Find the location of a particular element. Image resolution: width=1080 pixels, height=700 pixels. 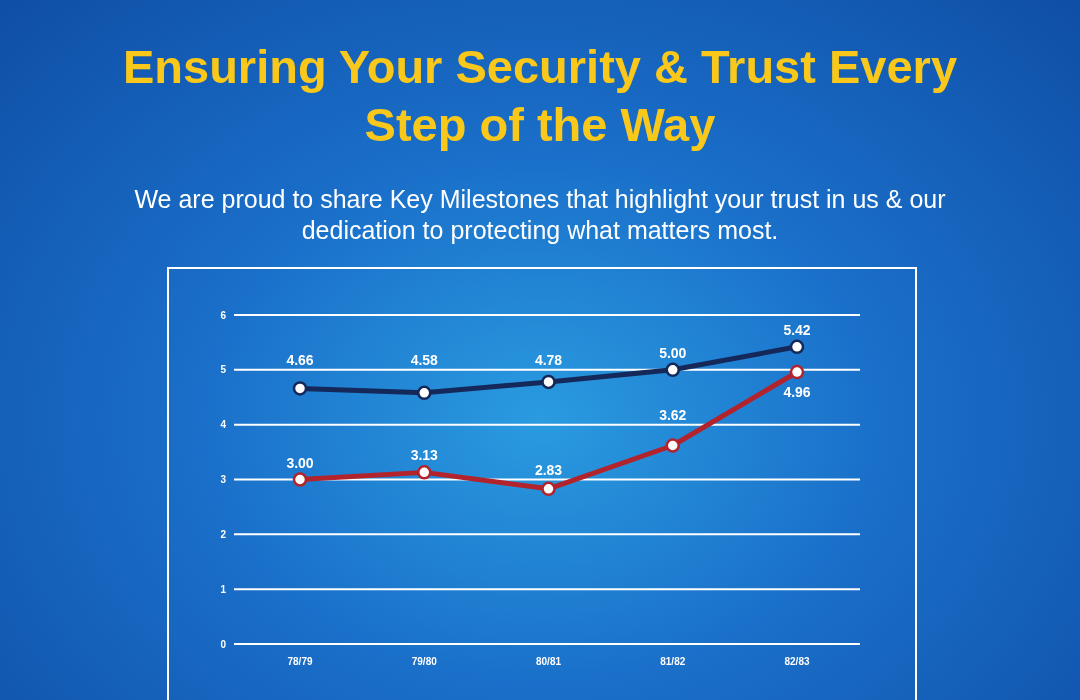

data-label: 5.42 is located at coordinates (797, 329).